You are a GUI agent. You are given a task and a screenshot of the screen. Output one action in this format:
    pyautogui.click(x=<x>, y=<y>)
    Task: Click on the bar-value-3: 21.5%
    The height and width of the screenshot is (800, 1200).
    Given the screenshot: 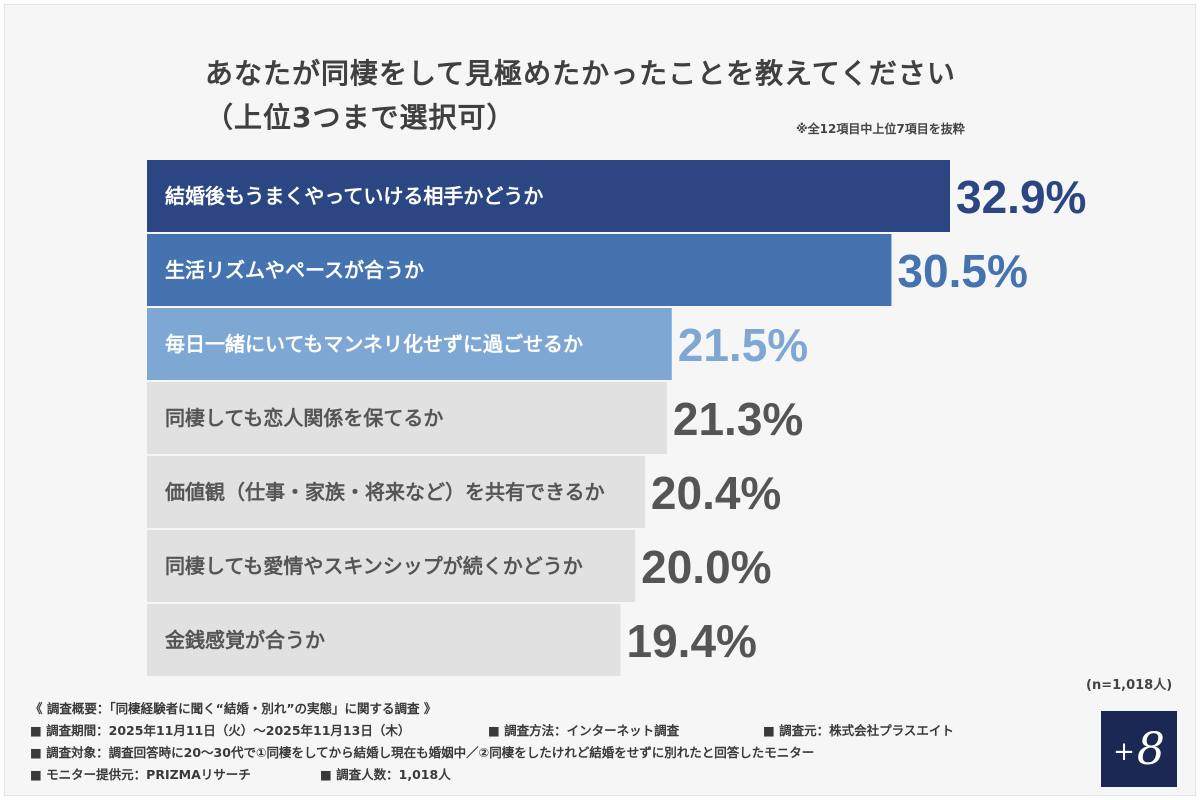 What is the action you would take?
    pyautogui.click(x=743, y=345)
    